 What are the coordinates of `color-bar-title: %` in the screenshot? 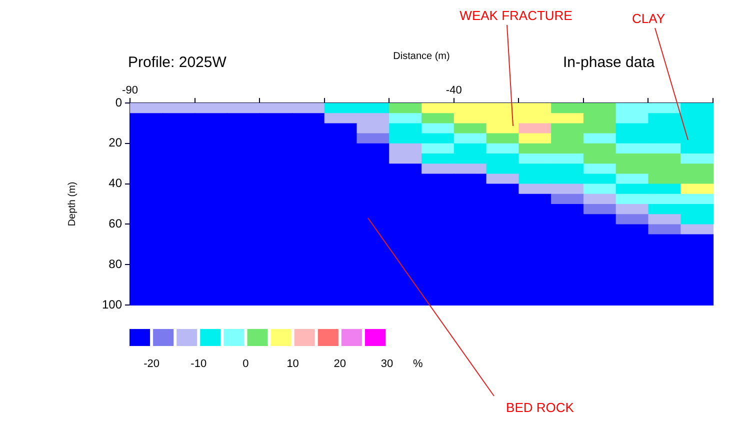 It's located at (418, 364).